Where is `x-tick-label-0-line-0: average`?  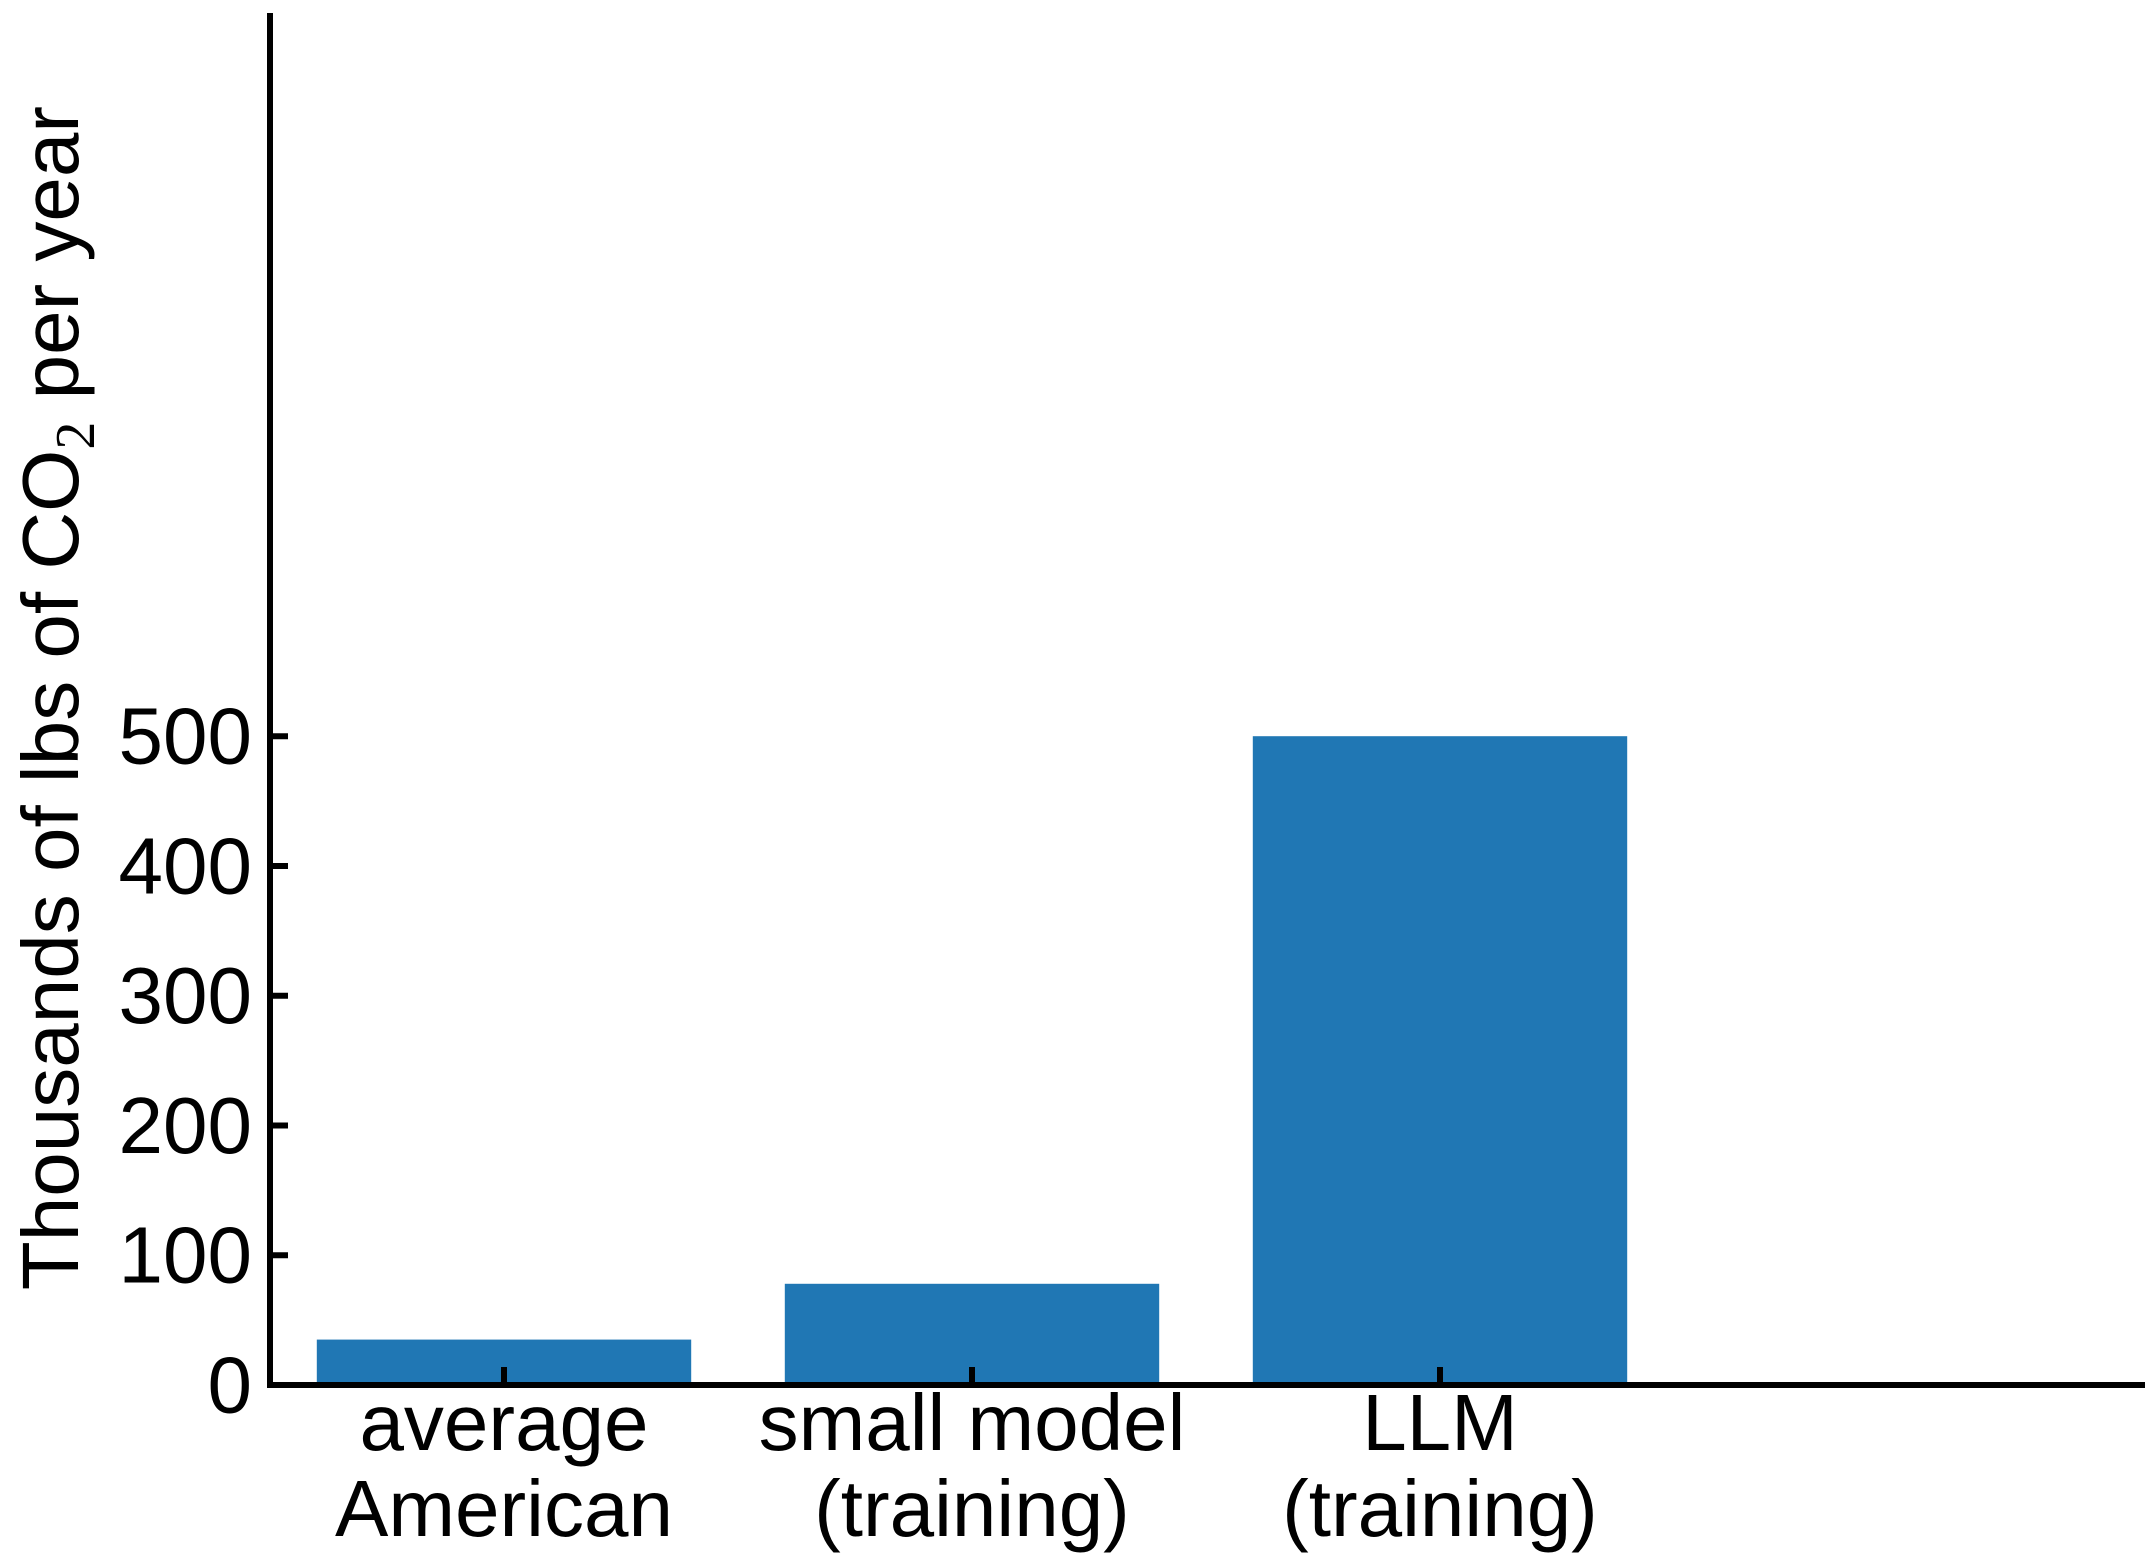
x-tick-label-0-line-0: average is located at coordinates (503, 1422).